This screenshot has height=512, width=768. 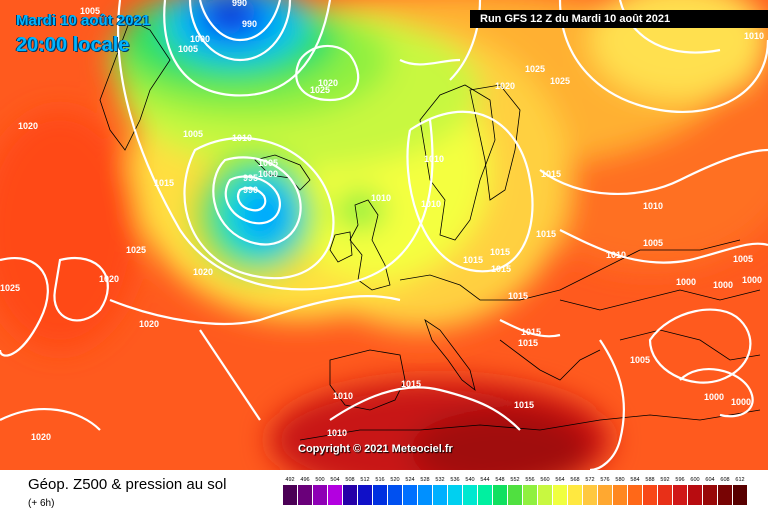 I want to click on scale-label: 608, so click(x=724, y=480).